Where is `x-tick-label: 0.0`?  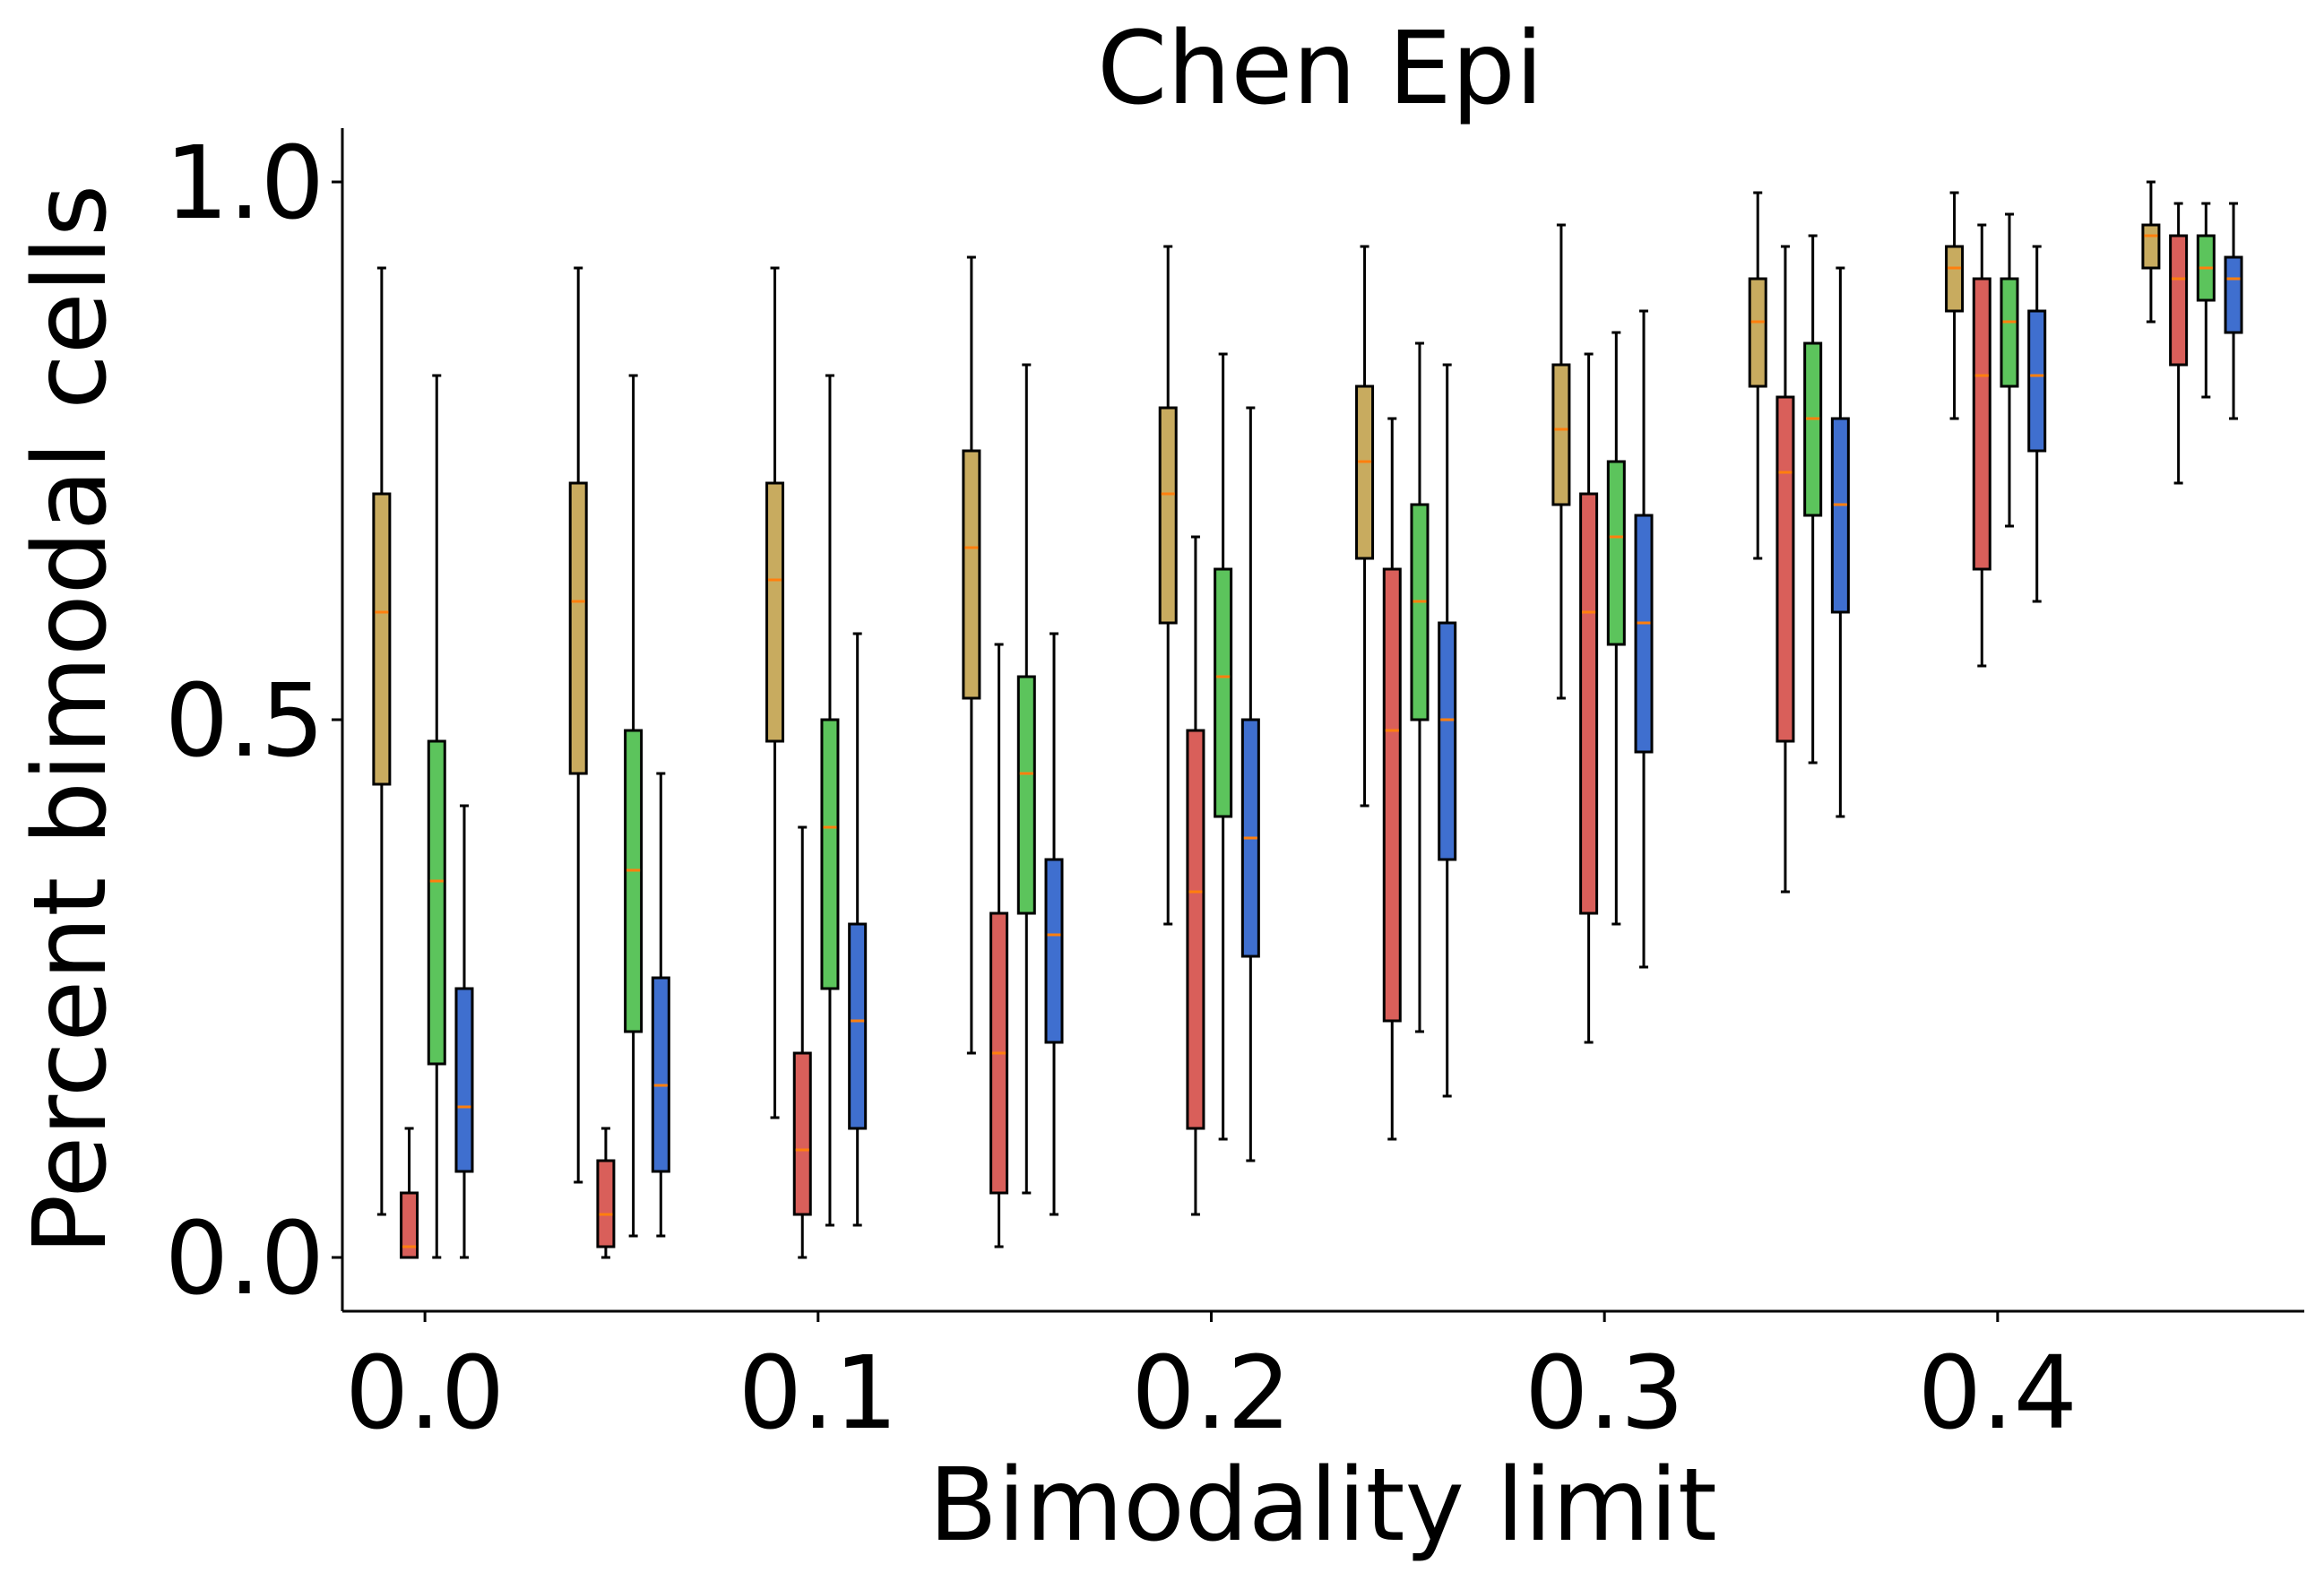
x-tick-label: 0.0 is located at coordinates (425, 1393).